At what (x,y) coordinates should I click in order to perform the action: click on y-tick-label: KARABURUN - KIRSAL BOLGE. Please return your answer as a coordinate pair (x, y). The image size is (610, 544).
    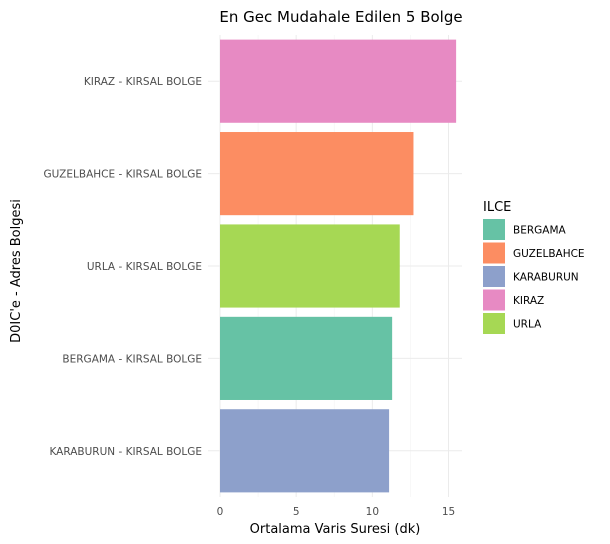
    Looking at the image, I should click on (125, 452).